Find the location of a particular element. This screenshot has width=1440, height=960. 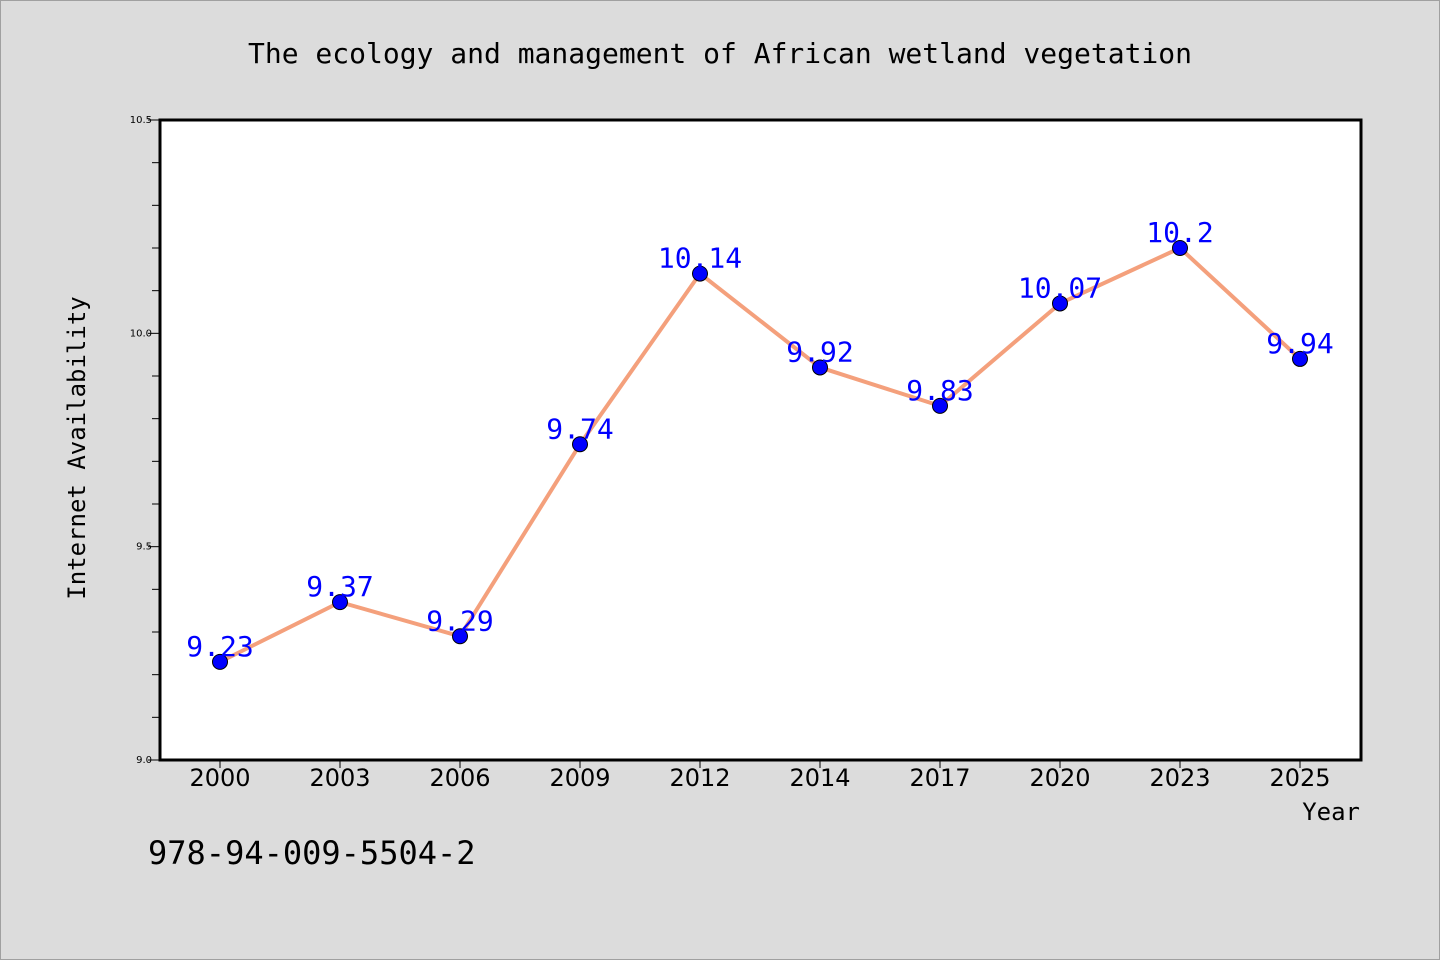

y-tick-label: 10.0 is located at coordinates (141, 333).